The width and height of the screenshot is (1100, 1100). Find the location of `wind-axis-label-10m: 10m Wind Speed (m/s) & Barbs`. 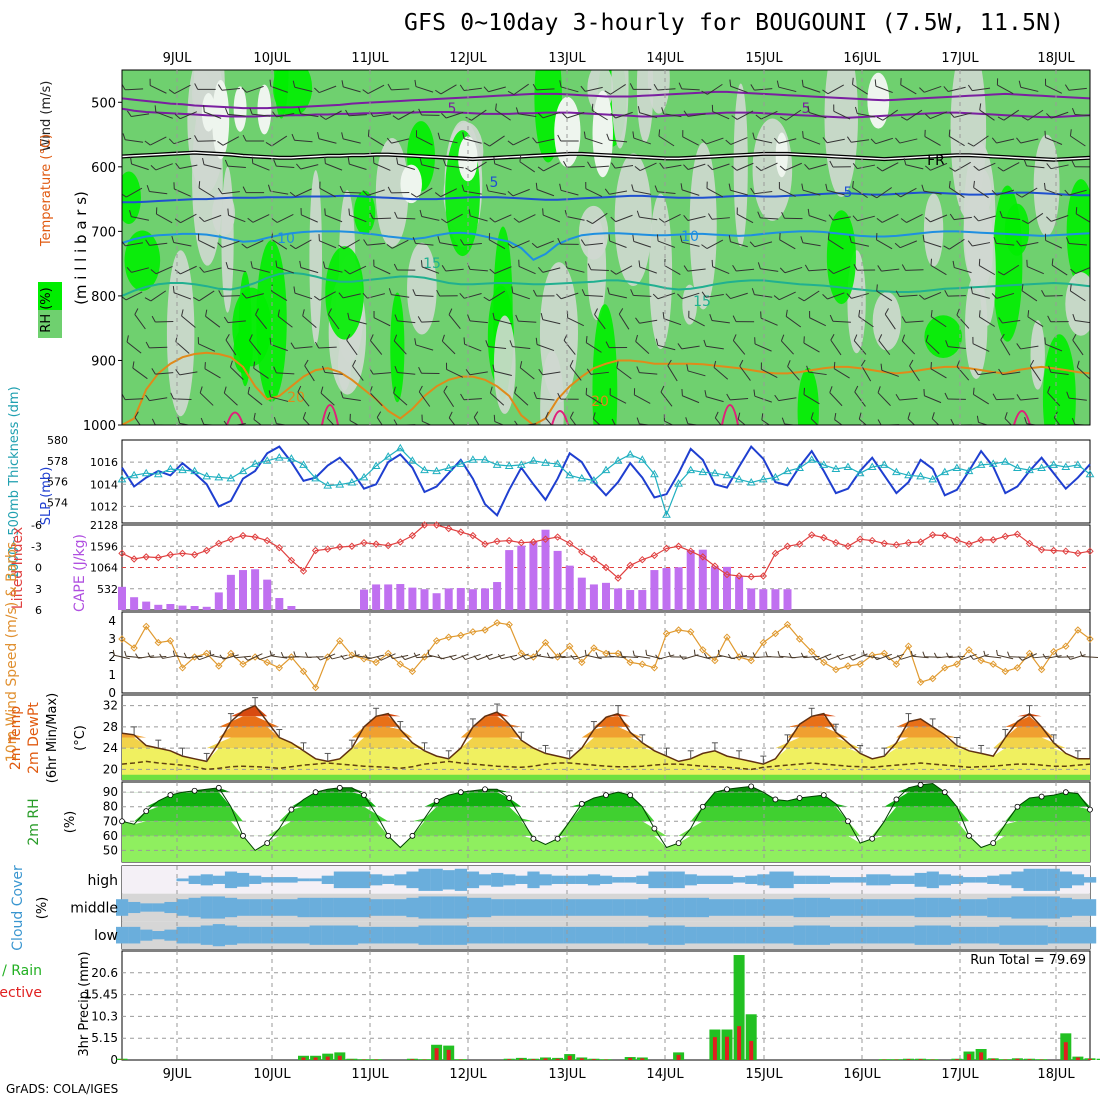

wind-axis-label-10m: 10m Wind Speed (m/s) & Barbs is located at coordinates (12, 652).